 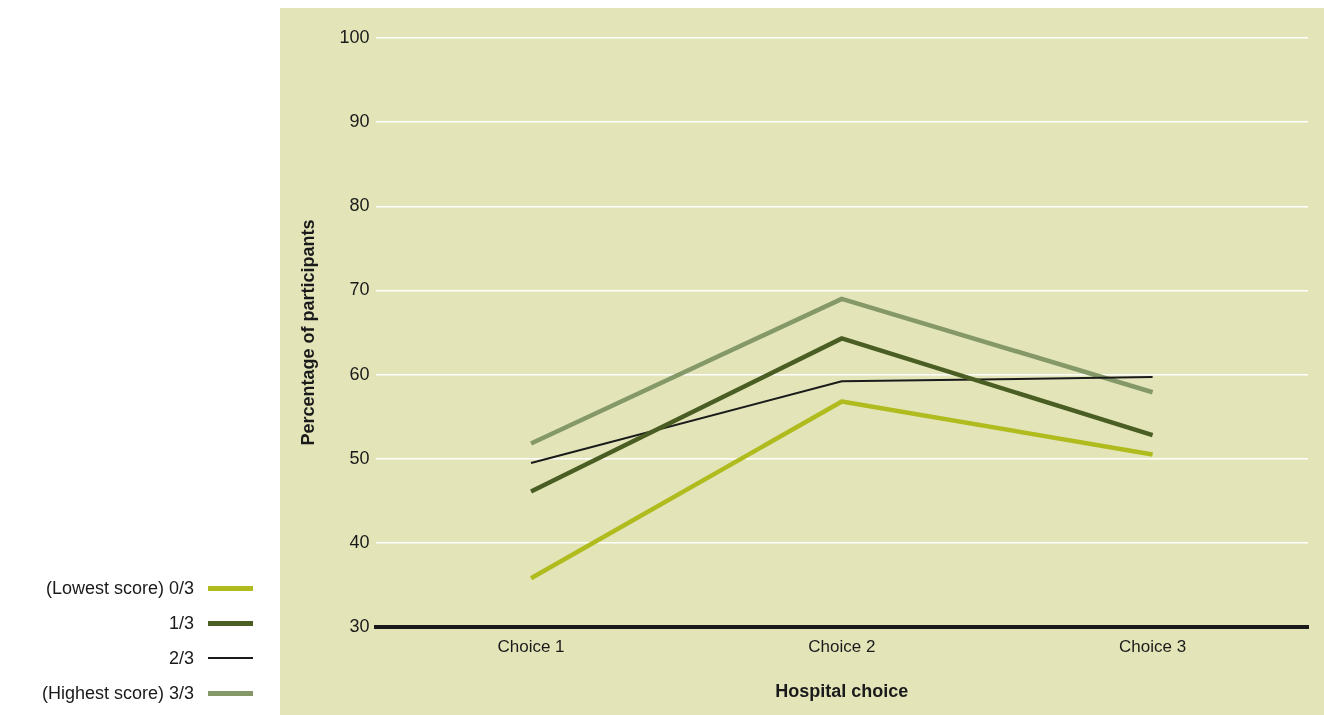 I want to click on legend-label: (Highest score) 3/3, so click(x=117, y=693).